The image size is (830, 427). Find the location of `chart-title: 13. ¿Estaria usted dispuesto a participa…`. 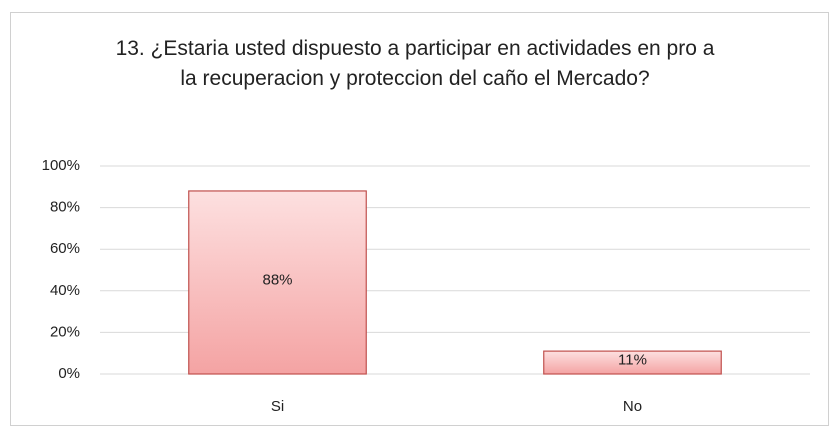

chart-title: 13. ¿Estaria usted dispuesto a participa… is located at coordinates (415, 63).